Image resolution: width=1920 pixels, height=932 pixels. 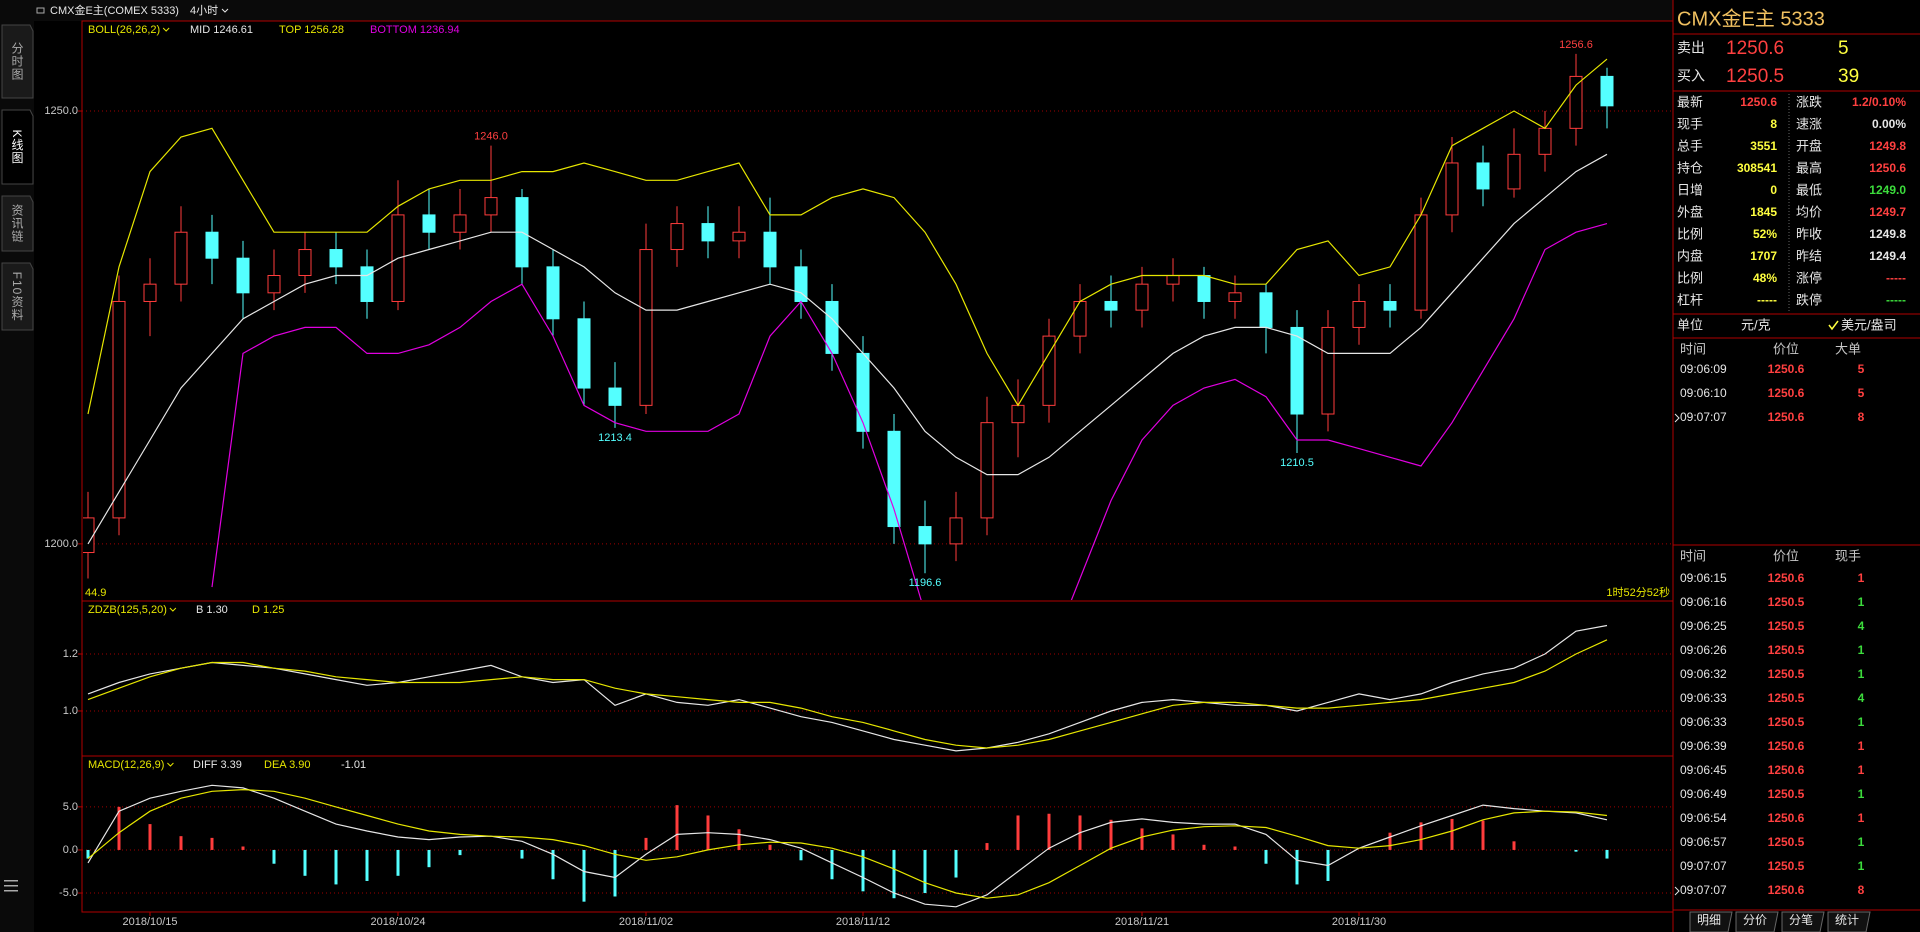 What do you see at coordinates (1809, 101) in the screenshot?
I see `stat-label: 涨跌` at bounding box center [1809, 101].